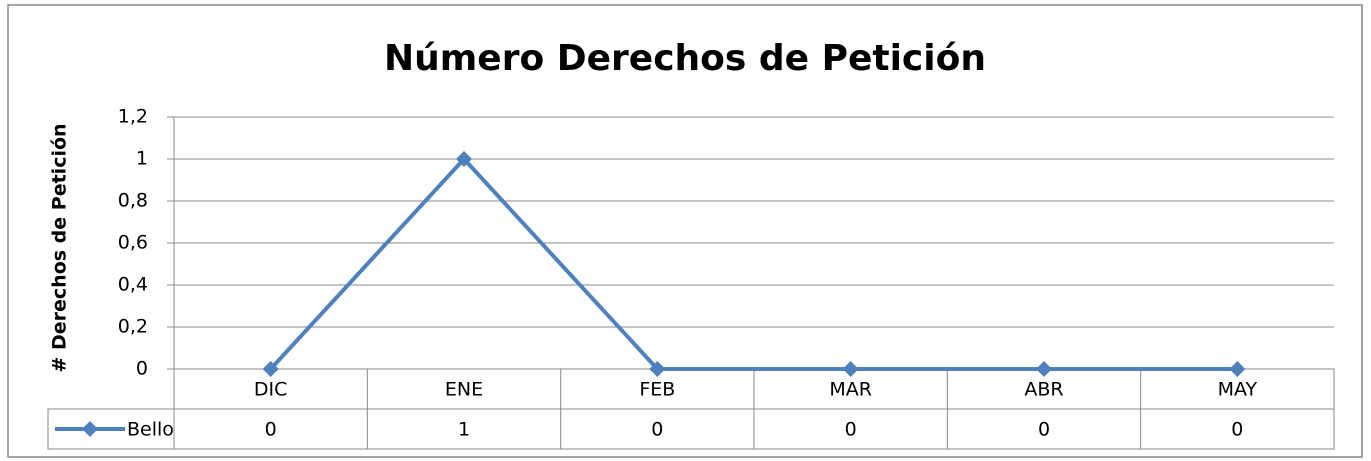 Image resolution: width=1371 pixels, height=461 pixels. Describe the element at coordinates (1043, 390) in the screenshot. I see `x-tick-label: ABR` at that location.